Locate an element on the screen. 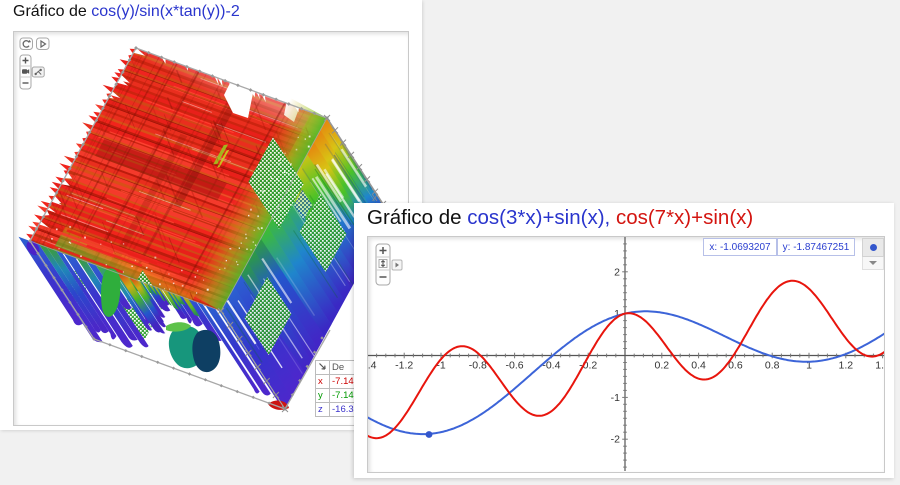  svg-text: 1.4 is located at coordinates (879, 366).